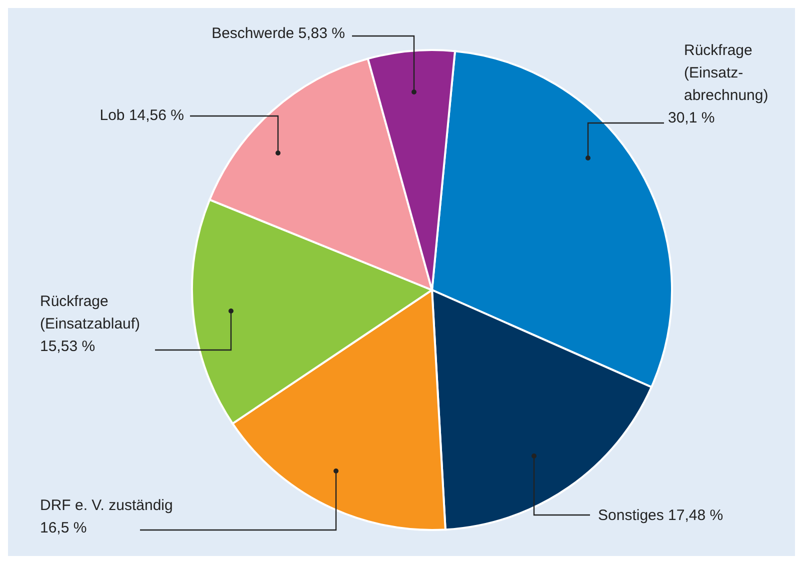 Image resolution: width=802 pixels, height=564 pixels. I want to click on data-label: 15,53 %, so click(68, 346).